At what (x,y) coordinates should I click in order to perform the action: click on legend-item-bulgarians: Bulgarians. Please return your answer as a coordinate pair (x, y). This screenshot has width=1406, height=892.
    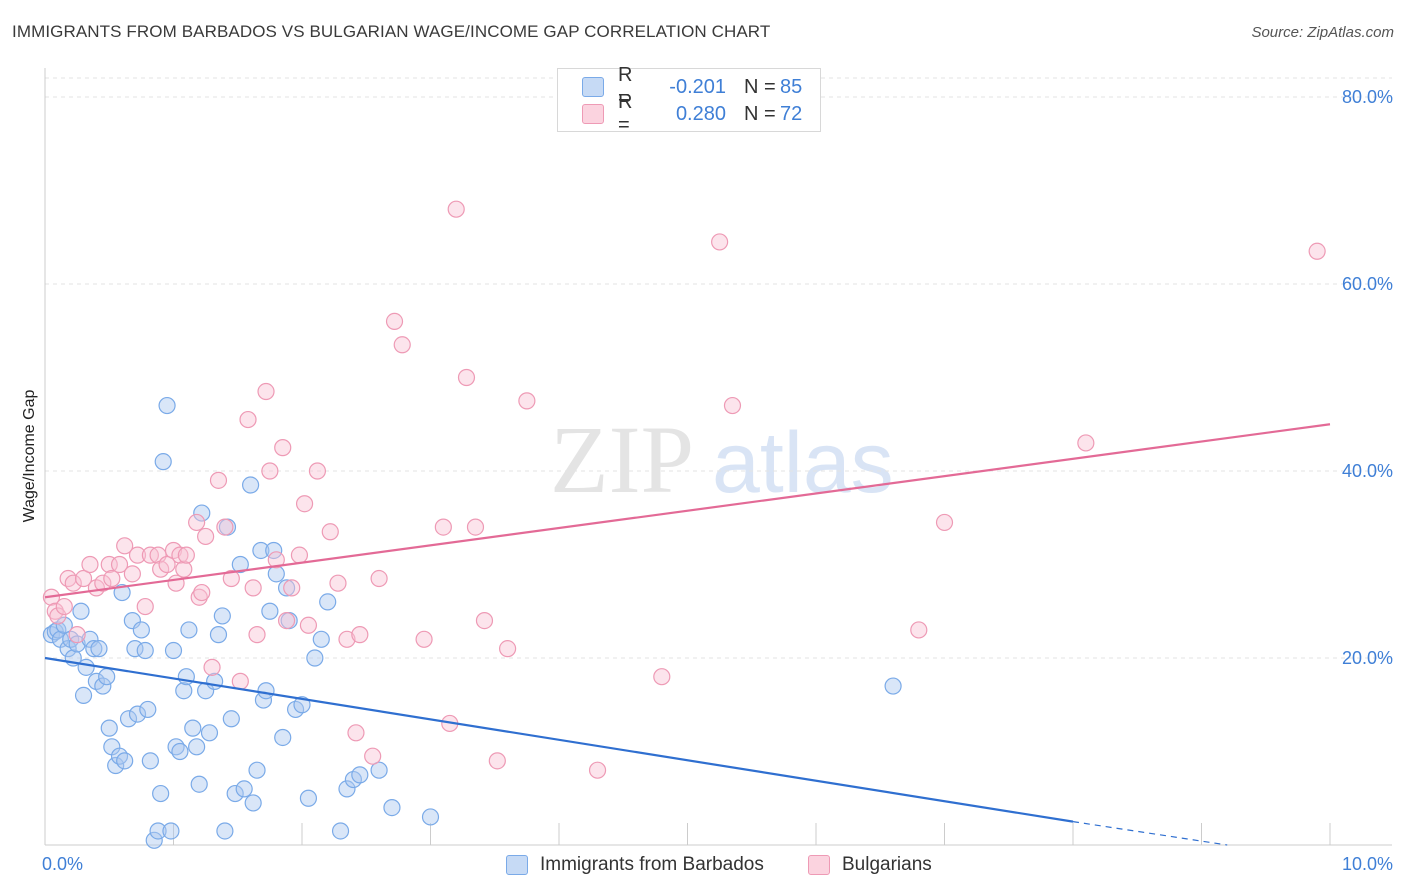
    Looking at the image, I should click on (870, 865).